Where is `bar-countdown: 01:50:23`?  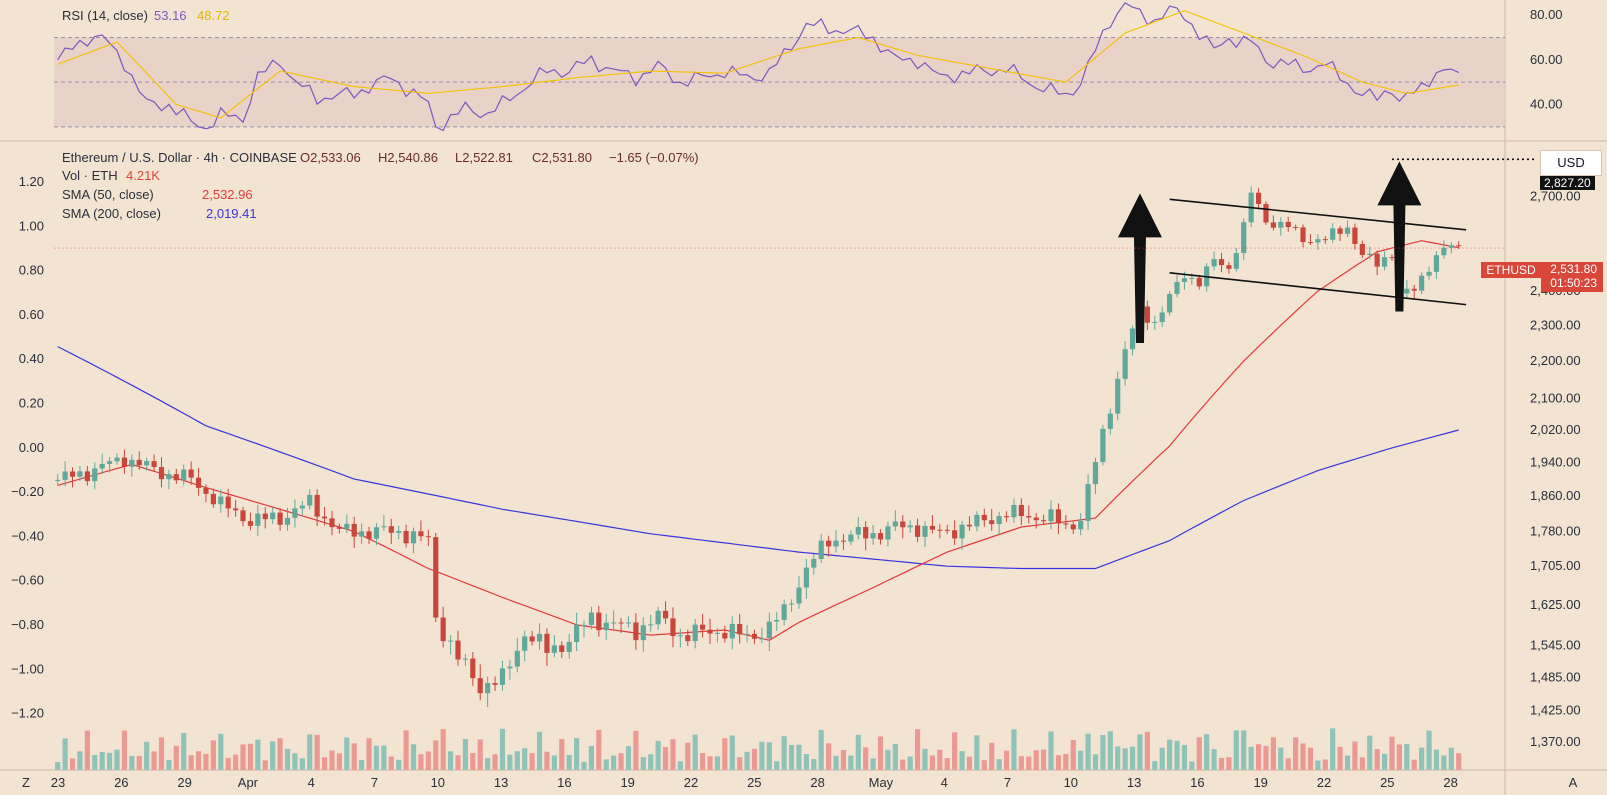
bar-countdown: 01:50:23 is located at coordinates (1573, 283).